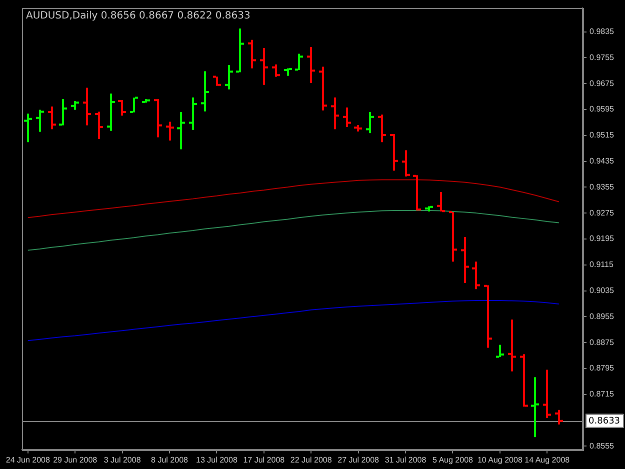  Describe the element at coordinates (602, 368) in the screenshot. I see `y-tick-label: 0.8795` at that location.